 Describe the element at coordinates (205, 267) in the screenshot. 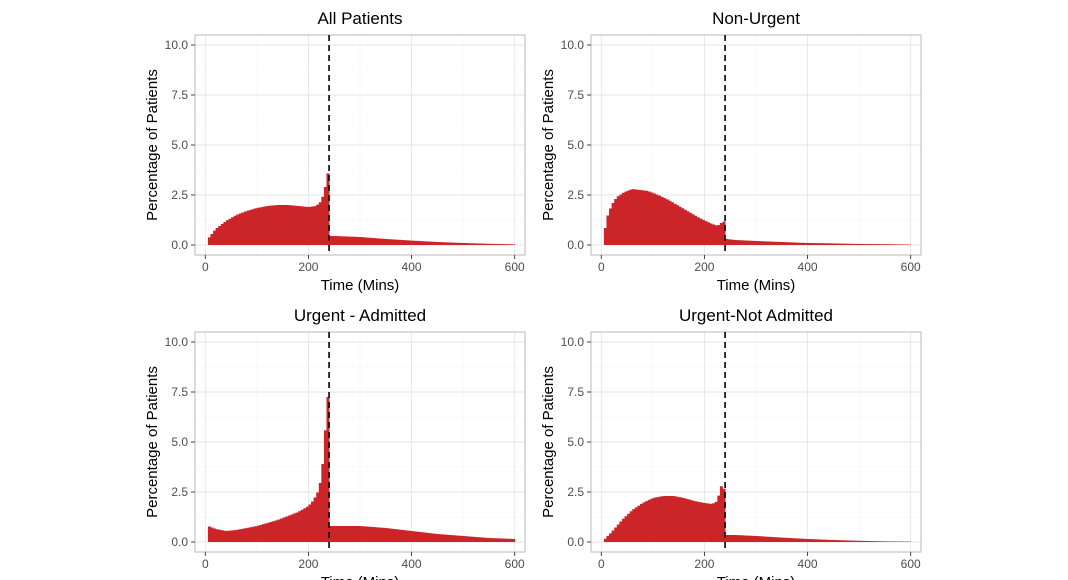

I see `x-tick-label: 0` at that location.